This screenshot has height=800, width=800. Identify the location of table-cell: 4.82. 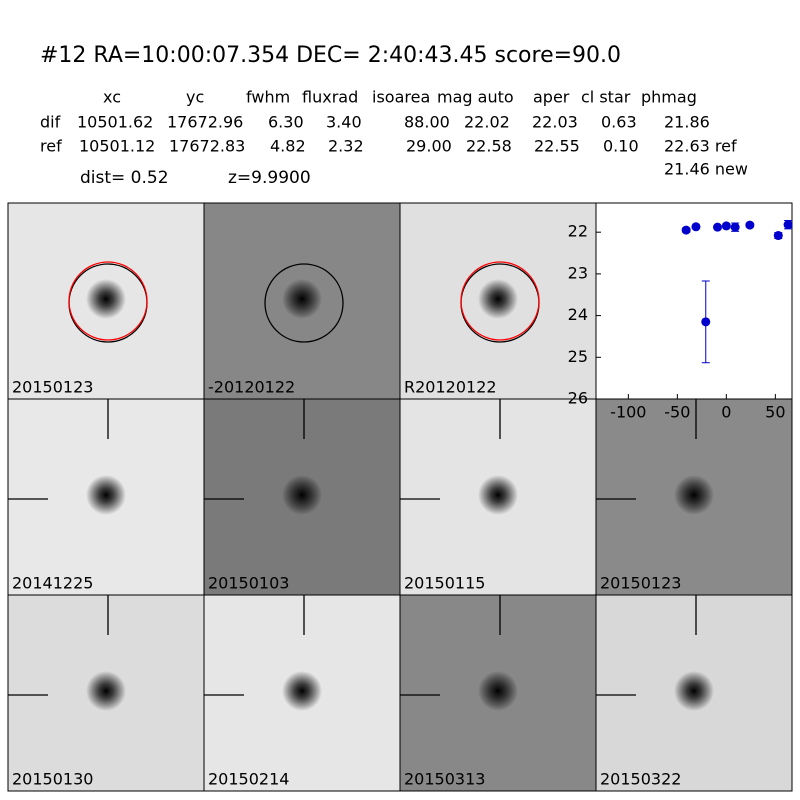
(288, 146).